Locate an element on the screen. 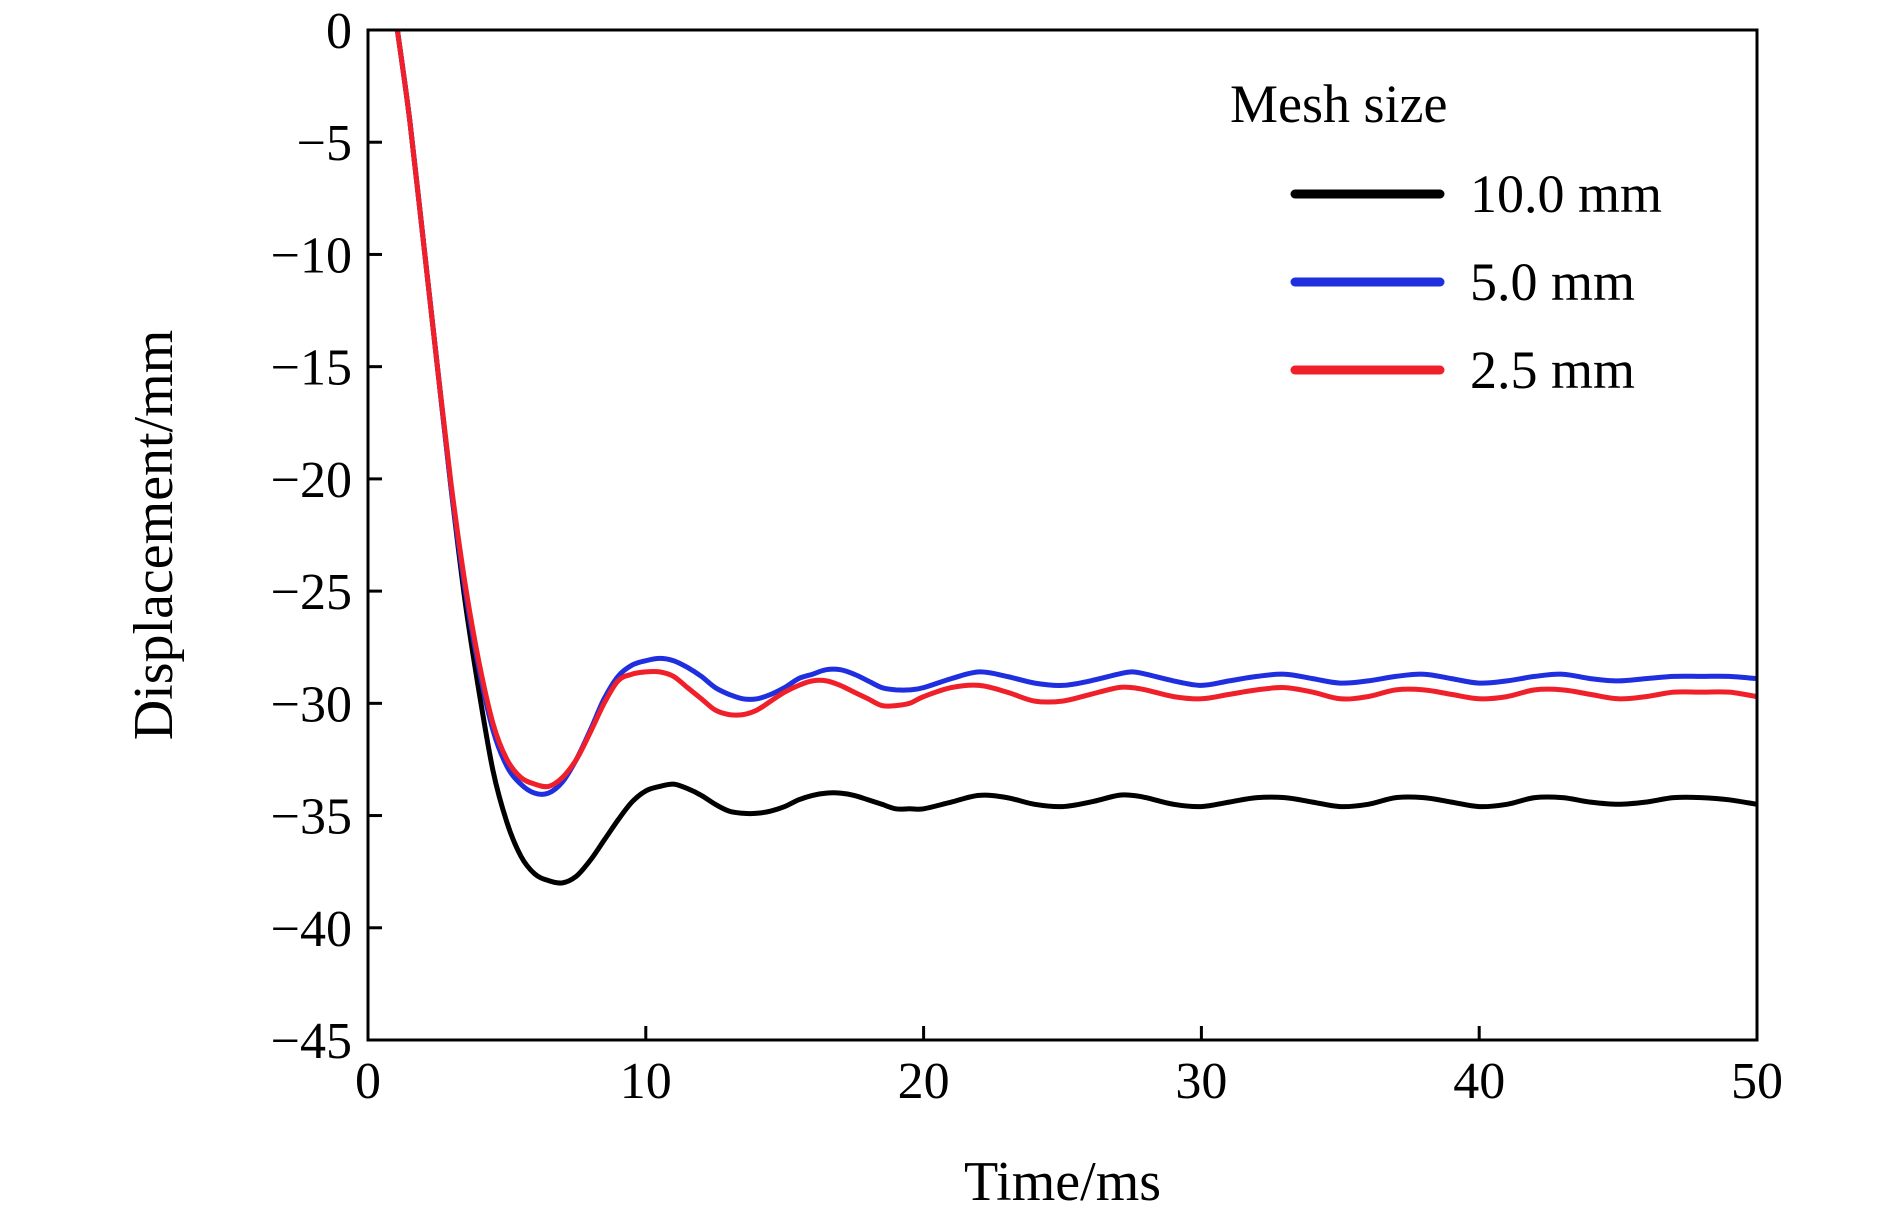 Image resolution: width=1890 pixels, height=1222 pixels. legend-item: 2.5 mm is located at coordinates (1462, 370).